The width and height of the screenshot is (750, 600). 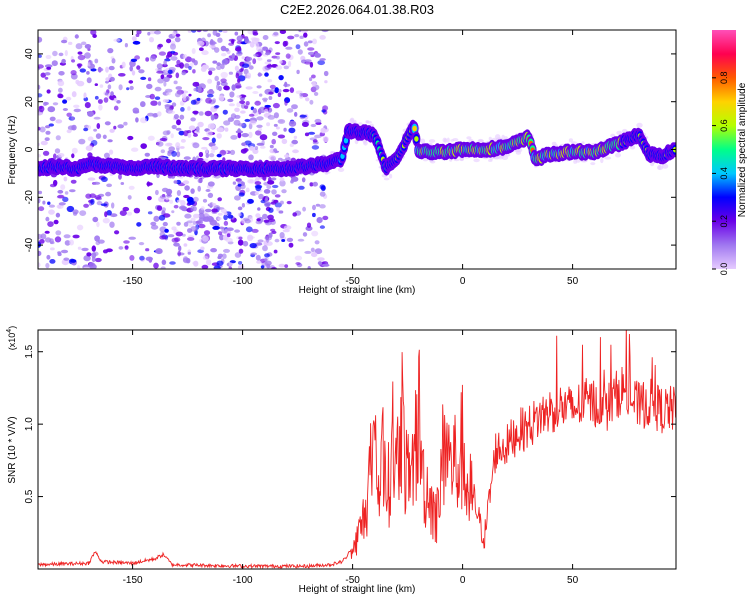 What do you see at coordinates (12, 449) in the screenshot?
I see `snr-y-axis-label: SNR (10 * V/V)` at bounding box center [12, 449].